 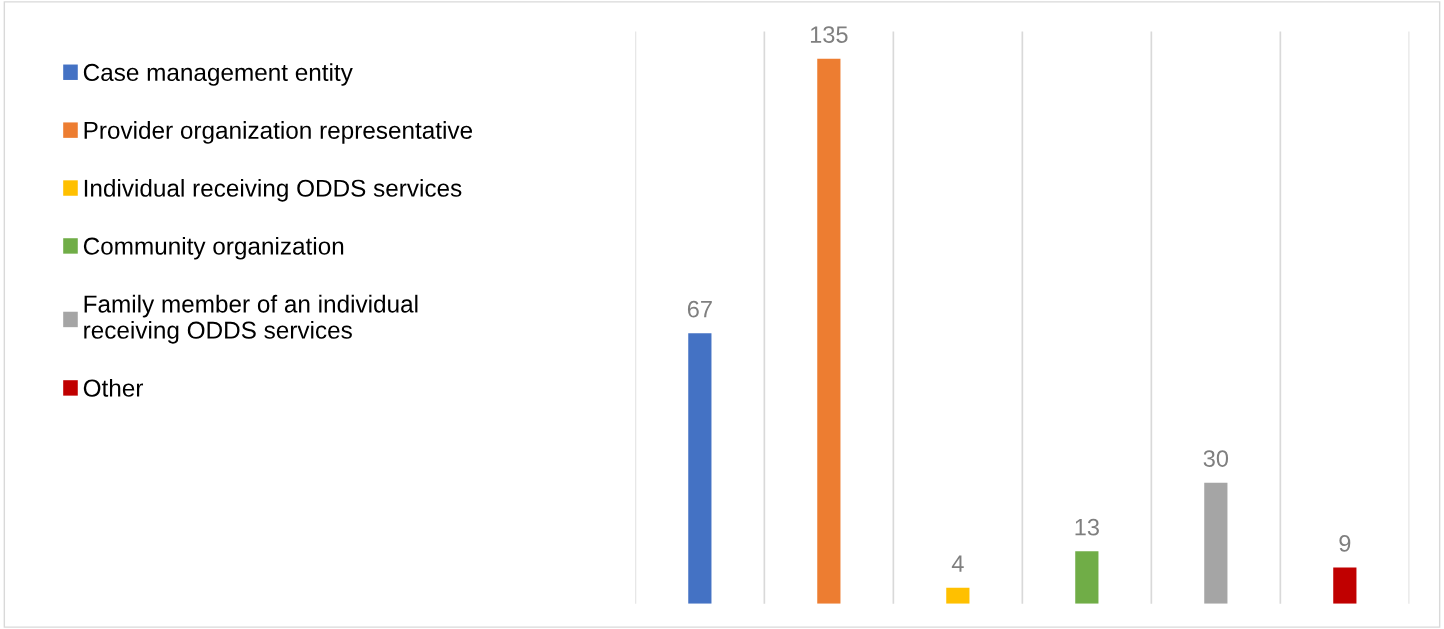 I want to click on legend-label: Family member of an individual receiving ODDS services, so click(x=251, y=319).